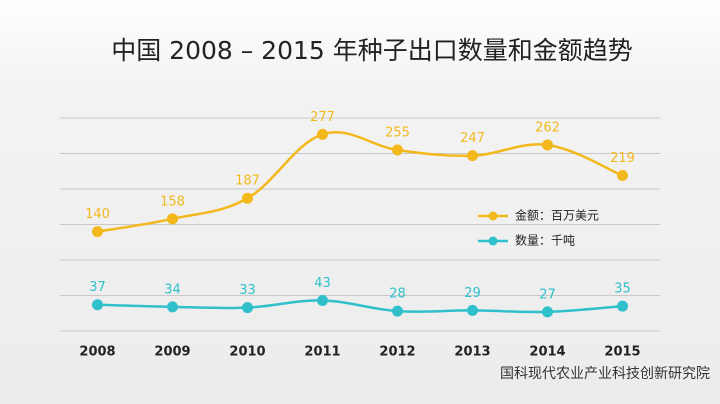 This screenshot has height=404, width=720. Describe the element at coordinates (547, 127) in the screenshot. I see `data-label: 262` at that location.